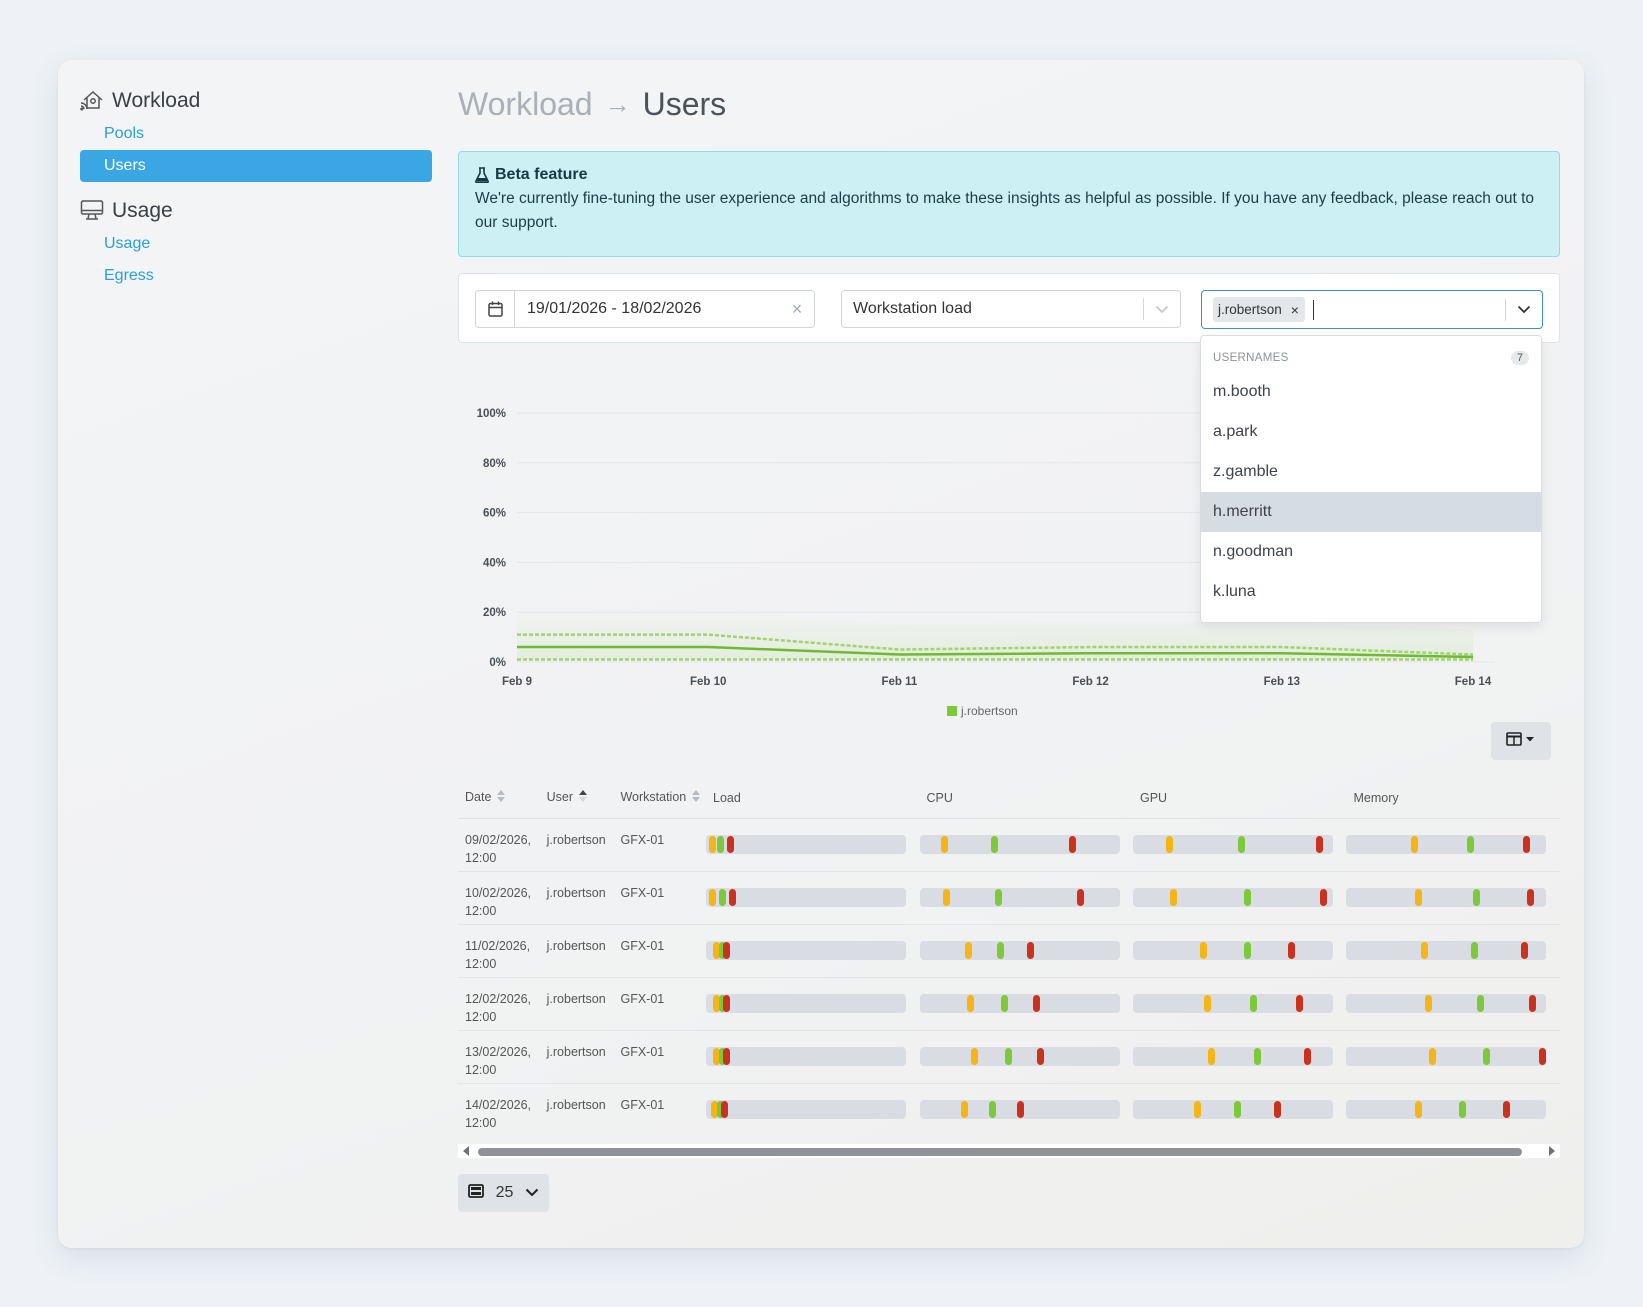 Image resolution: width=1643 pixels, height=1307 pixels. What do you see at coordinates (1009, 898) in the screenshot?
I see `table-row: 10/02/2026, 12:00 j.robertson GFX-01` at bounding box center [1009, 898].